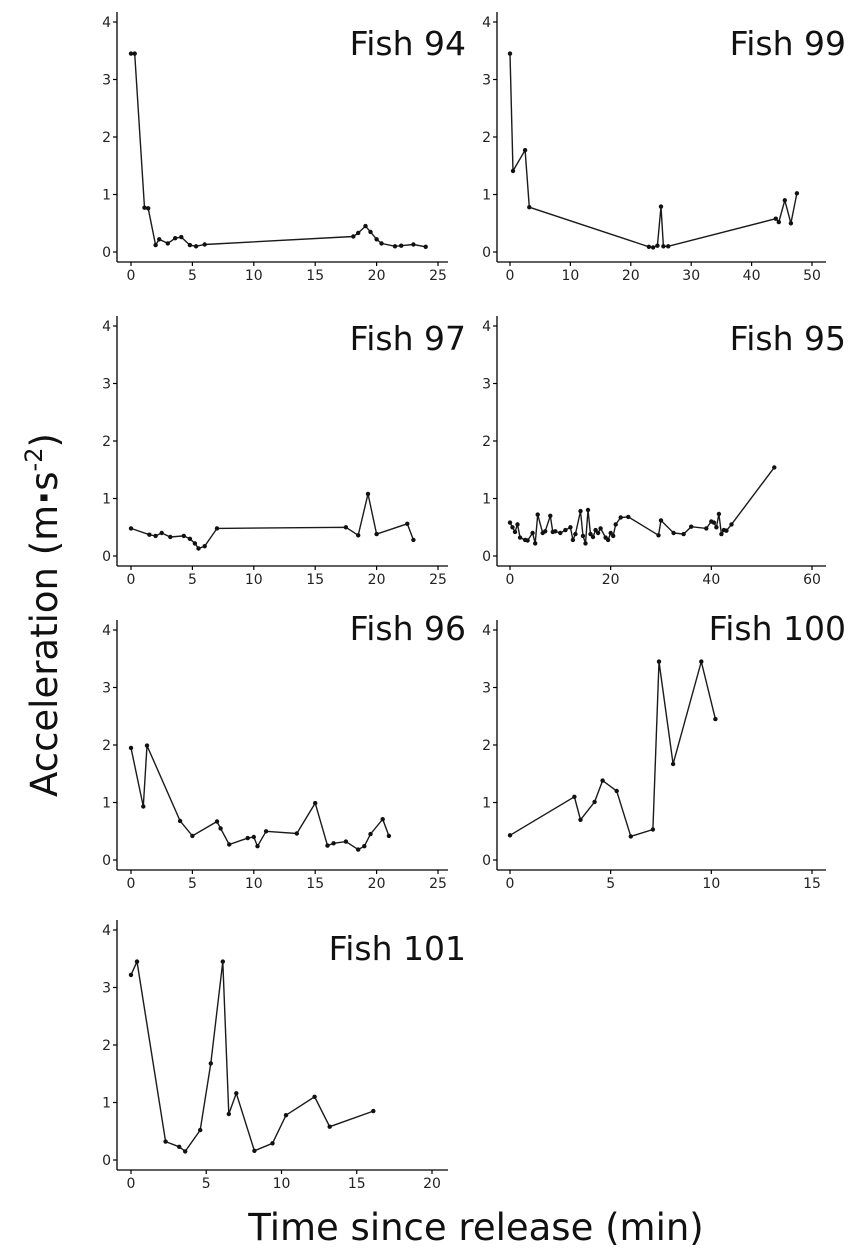 The height and width of the screenshot is (1258, 850). Describe the element at coordinates (284, 1056) in the screenshot. I see `chart-panel-7: 0 1 2 3 4 0 5 10 15 20 Fish 101` at that location.